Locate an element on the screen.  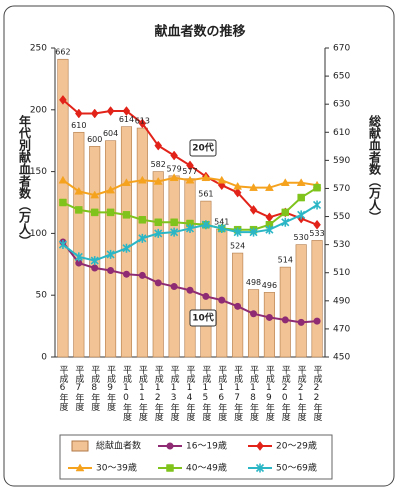
x-tick-label: 平成20年度 is located at coordinates (285, 393).